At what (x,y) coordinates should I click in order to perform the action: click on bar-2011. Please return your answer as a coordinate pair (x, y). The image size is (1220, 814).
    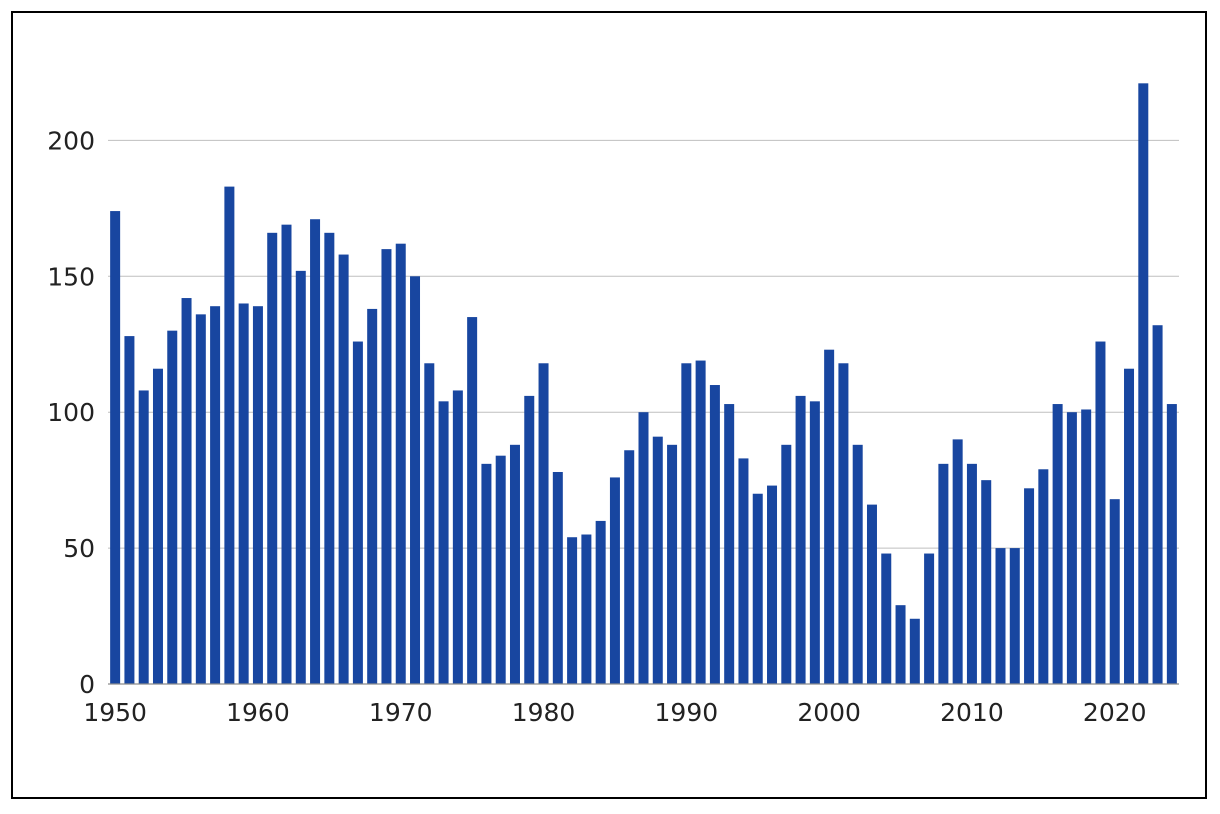
    Looking at the image, I should click on (986, 582).